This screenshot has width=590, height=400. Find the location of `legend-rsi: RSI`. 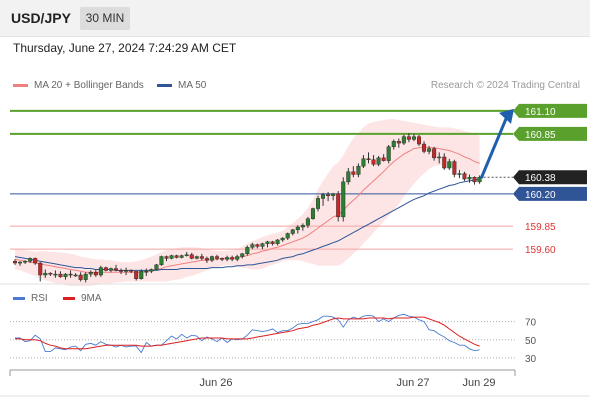

legend-rsi: RSI is located at coordinates (30, 298).